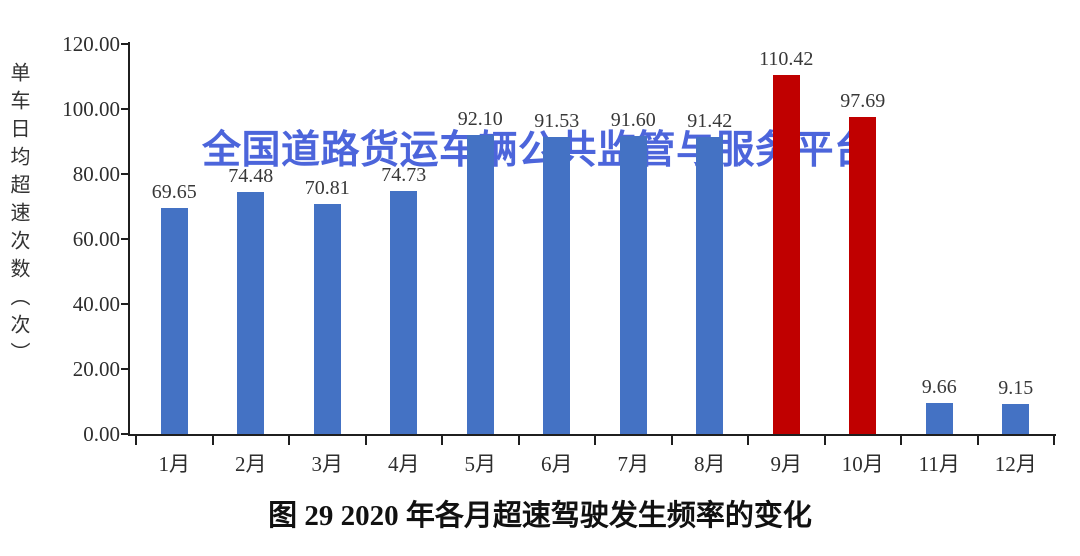 This screenshot has height=556, width=1080. I want to click on x-tick-label: 8月, so click(710, 464).